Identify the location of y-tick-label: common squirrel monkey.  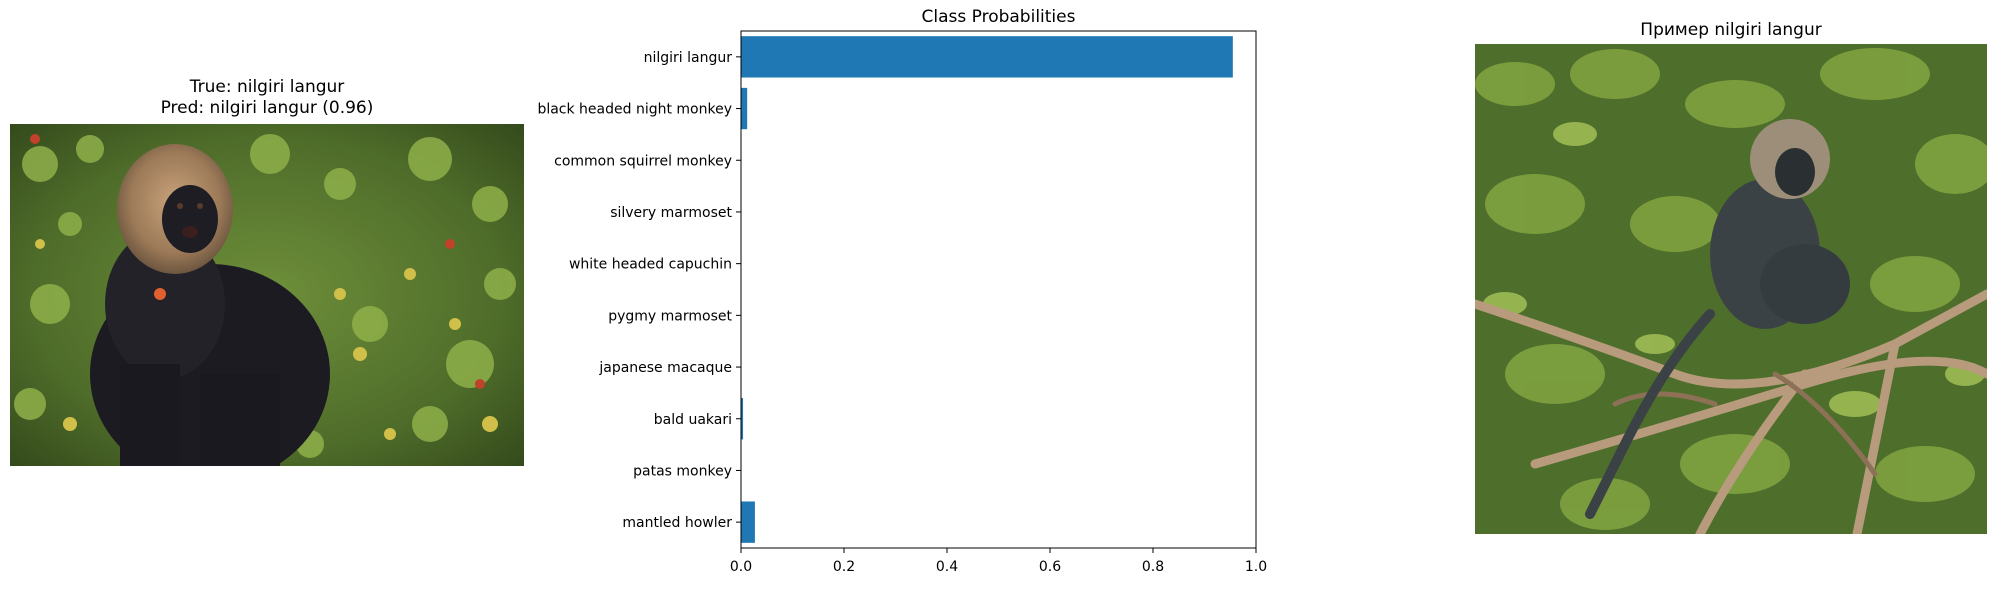
(643, 161).